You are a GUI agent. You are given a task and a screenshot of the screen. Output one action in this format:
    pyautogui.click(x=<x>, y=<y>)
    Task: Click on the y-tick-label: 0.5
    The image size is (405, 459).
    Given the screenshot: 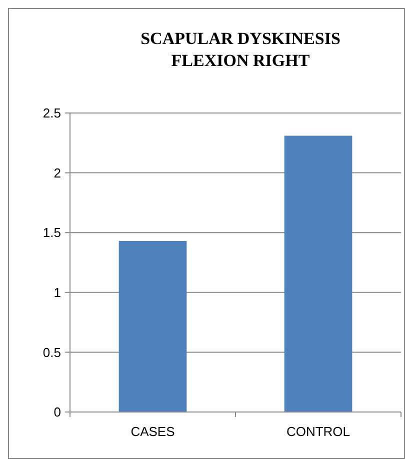 What is the action you would take?
    pyautogui.click(x=51, y=352)
    